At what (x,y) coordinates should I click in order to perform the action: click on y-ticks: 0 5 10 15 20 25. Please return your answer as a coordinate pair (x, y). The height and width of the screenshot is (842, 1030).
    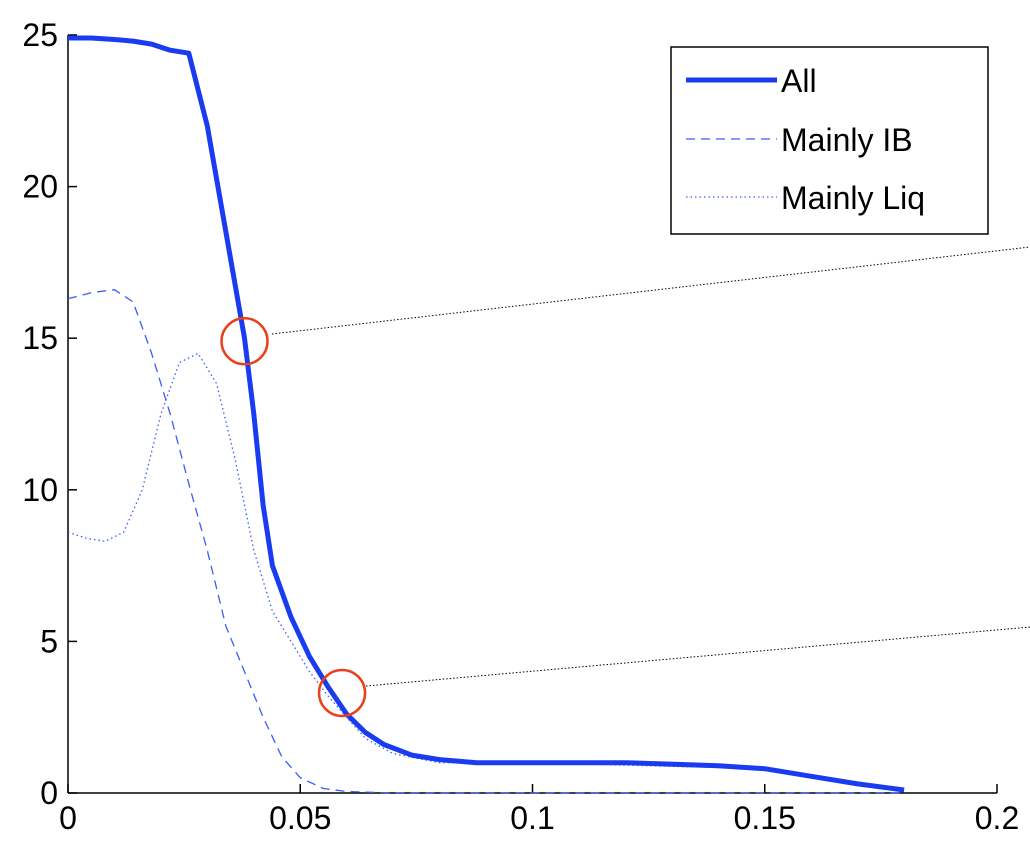
    Looking at the image, I should click on (49, 414).